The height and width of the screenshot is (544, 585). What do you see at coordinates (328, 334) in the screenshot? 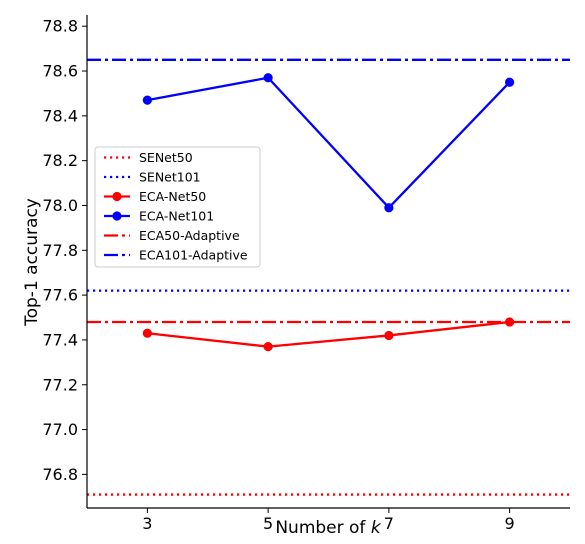
I see `series-line-eca-net50` at bounding box center [328, 334].